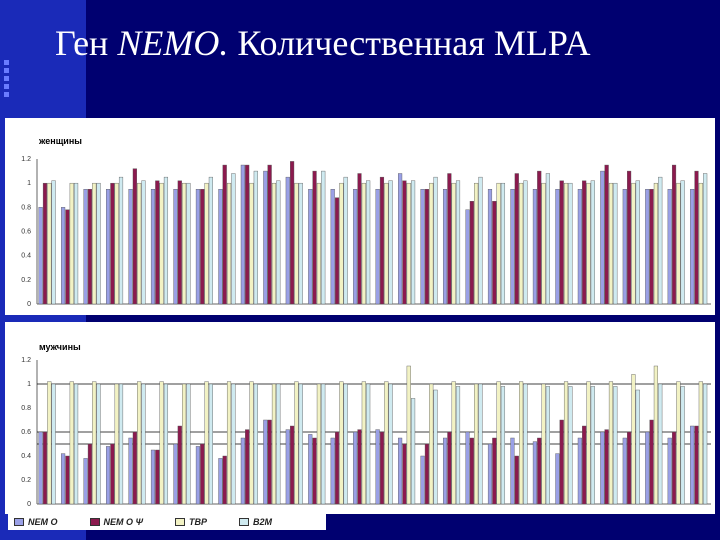 Image resolution: width=720 pixels, height=540 pixels. I want to click on decorative-dots, so click(7, 90).